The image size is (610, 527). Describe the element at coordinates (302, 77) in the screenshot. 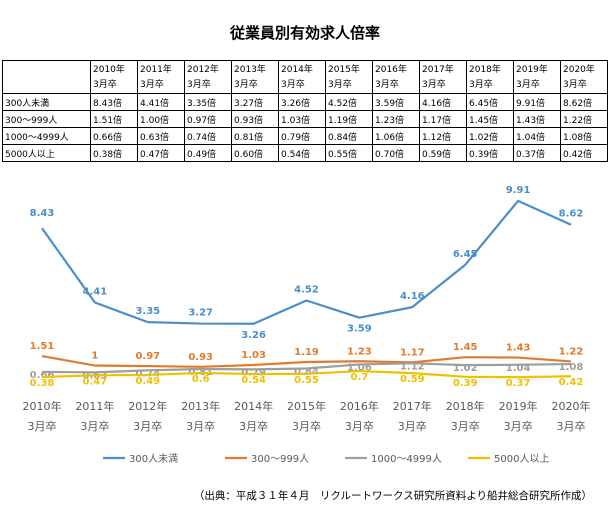

I see `column-header: 2014年 3月卒` at that location.